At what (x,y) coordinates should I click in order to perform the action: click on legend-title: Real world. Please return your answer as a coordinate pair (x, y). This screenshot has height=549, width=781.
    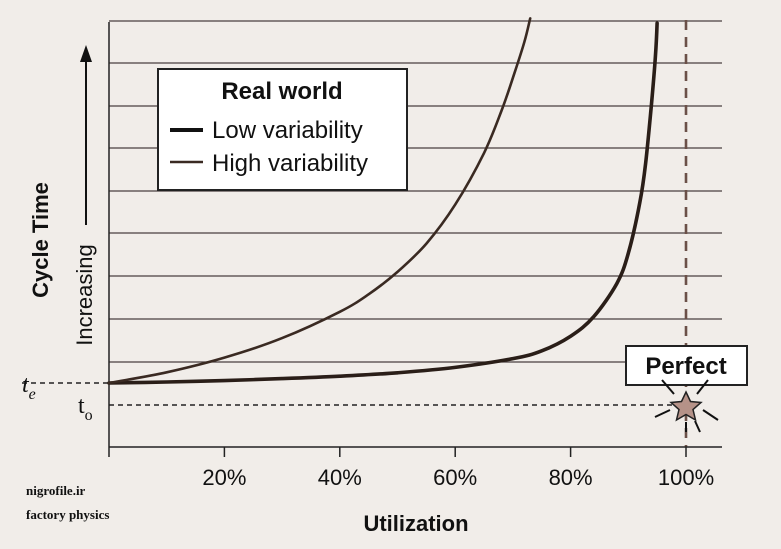
    Looking at the image, I should click on (281, 91).